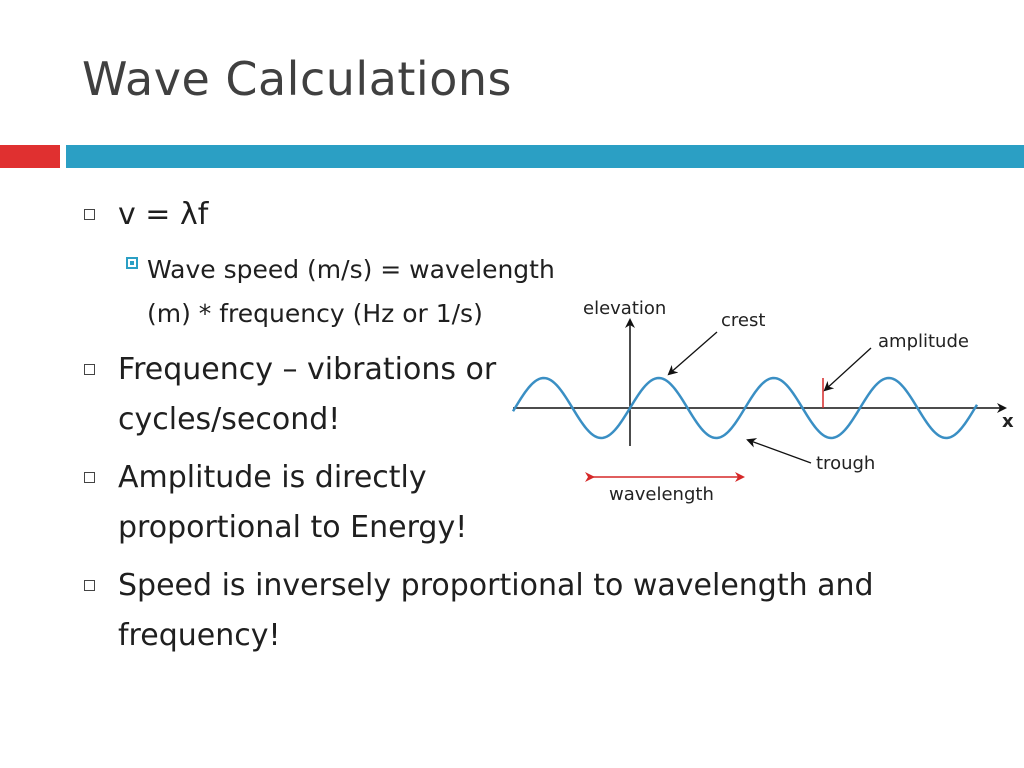  Describe the element at coordinates (297, 79) in the screenshot. I see `slide-title: Wave Calculations` at that location.